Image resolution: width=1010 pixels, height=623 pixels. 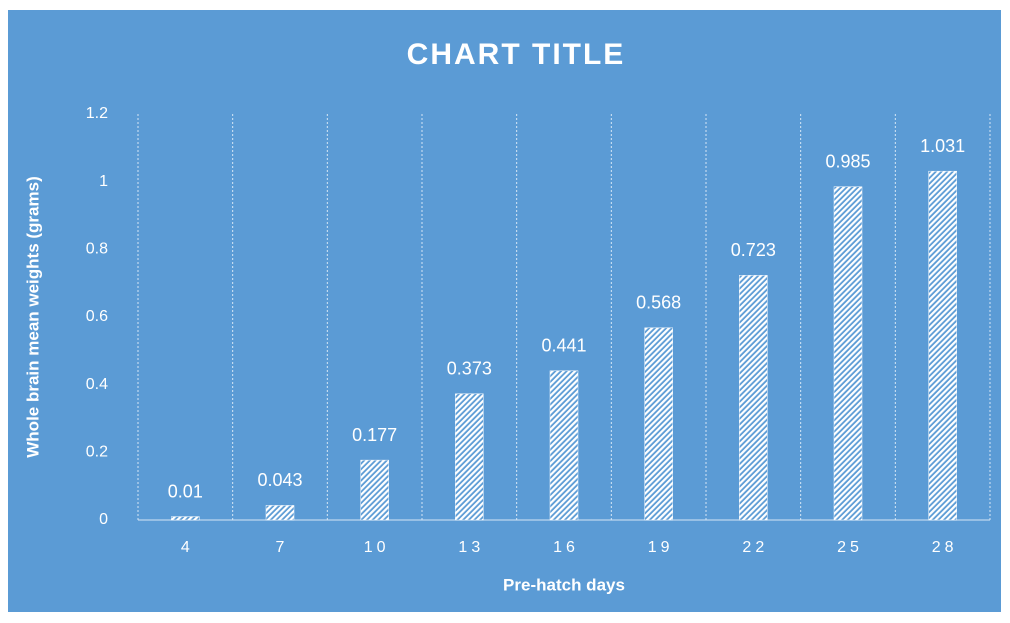 I want to click on data-label: 0.177, so click(x=374, y=435).